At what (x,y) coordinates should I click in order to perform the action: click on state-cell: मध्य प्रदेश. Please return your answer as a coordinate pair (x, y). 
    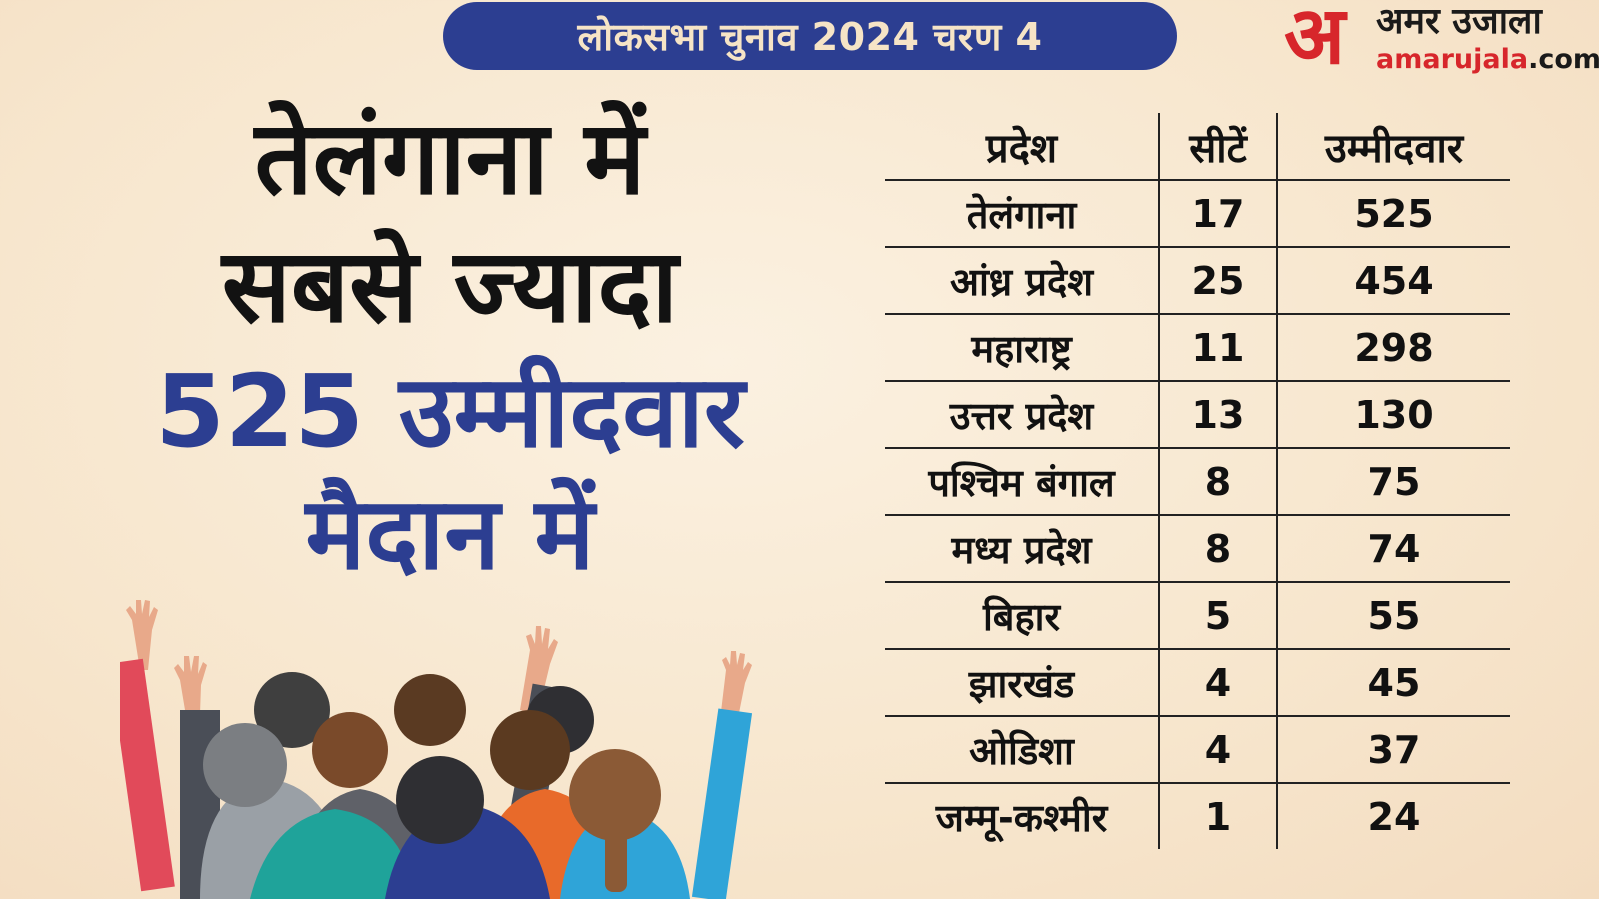
    Looking at the image, I should click on (1022, 549).